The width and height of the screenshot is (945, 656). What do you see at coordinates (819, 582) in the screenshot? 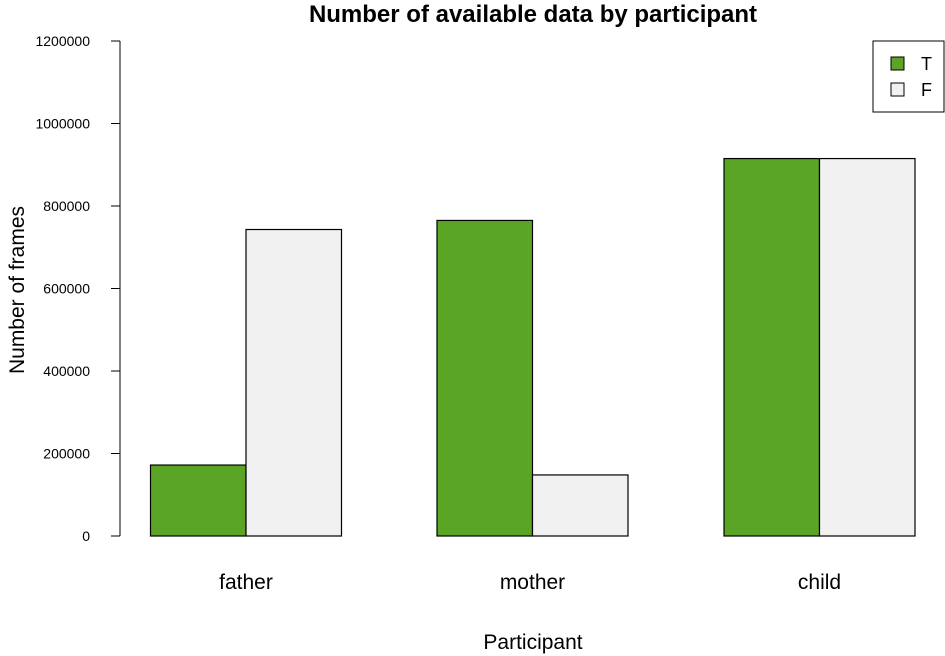
I see `x-tick-label-child: child` at bounding box center [819, 582].